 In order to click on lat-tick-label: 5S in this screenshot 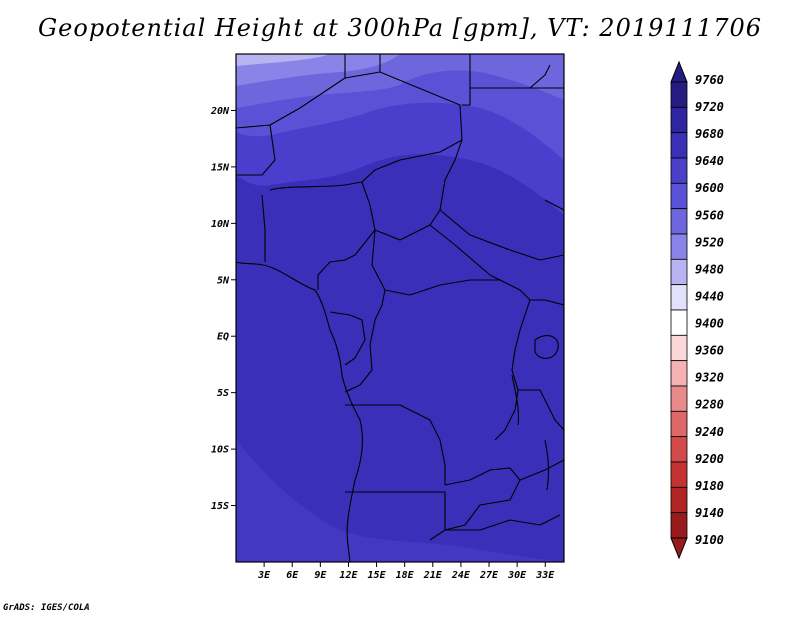, I will do `click(223, 393)`.